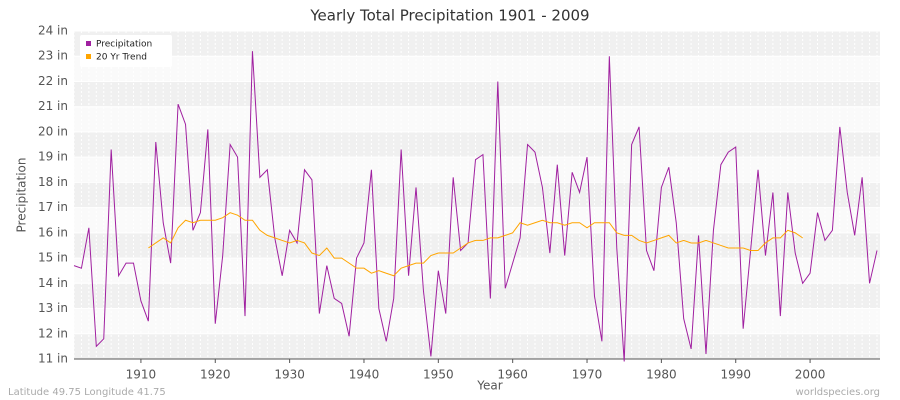 The height and width of the screenshot is (400, 900). Describe the element at coordinates (810, 375) in the screenshot. I see `x-tick-label: 2000` at that location.